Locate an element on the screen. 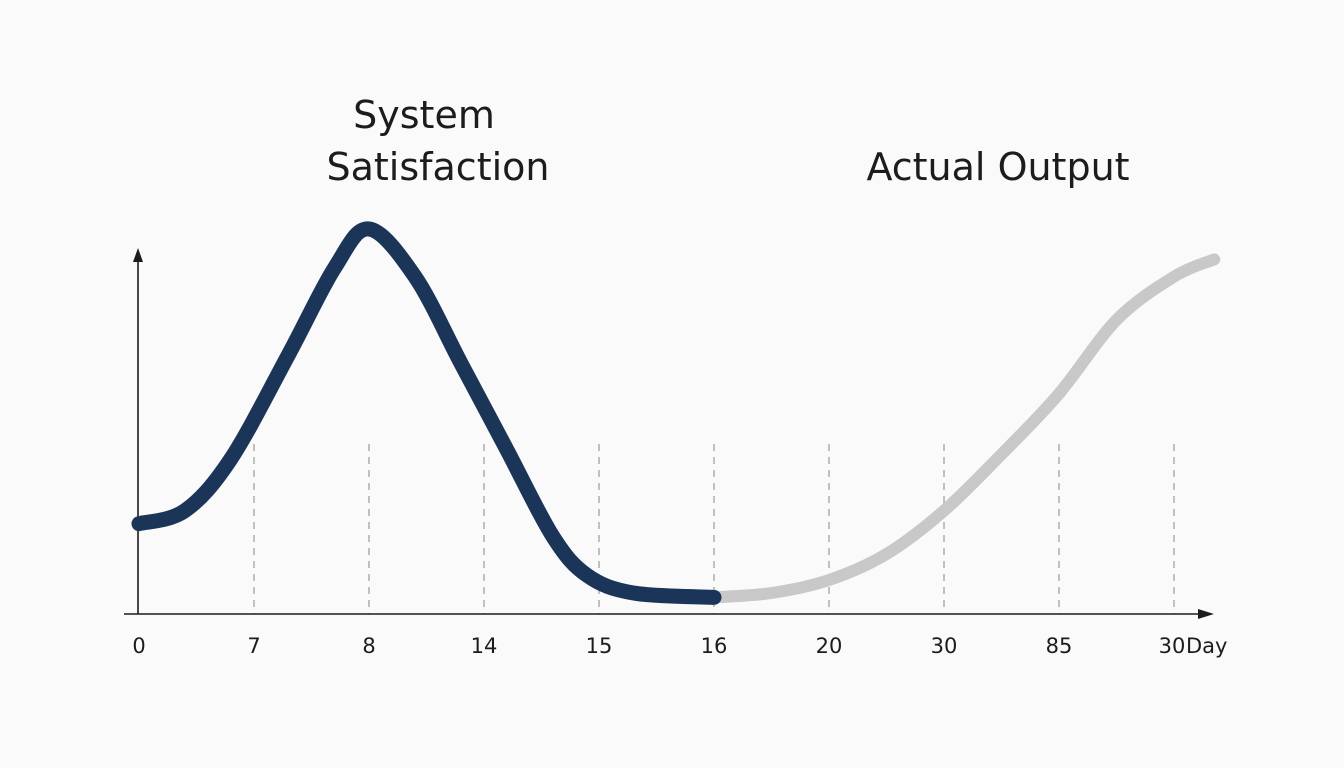 The height and width of the screenshot is (768, 1344). x-tick-label: 7 is located at coordinates (253, 646).